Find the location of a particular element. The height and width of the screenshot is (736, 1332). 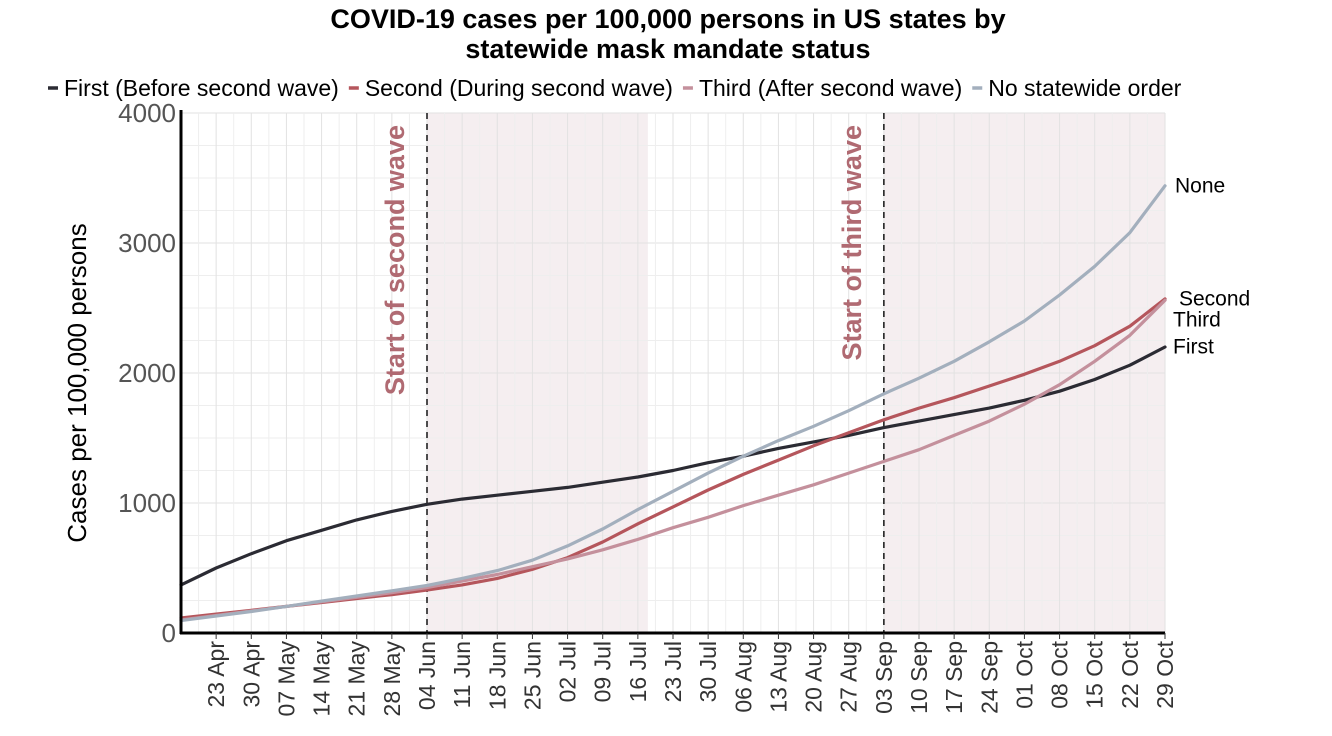

x-tick-label: 18 Jun is located at coordinates (497, 675).